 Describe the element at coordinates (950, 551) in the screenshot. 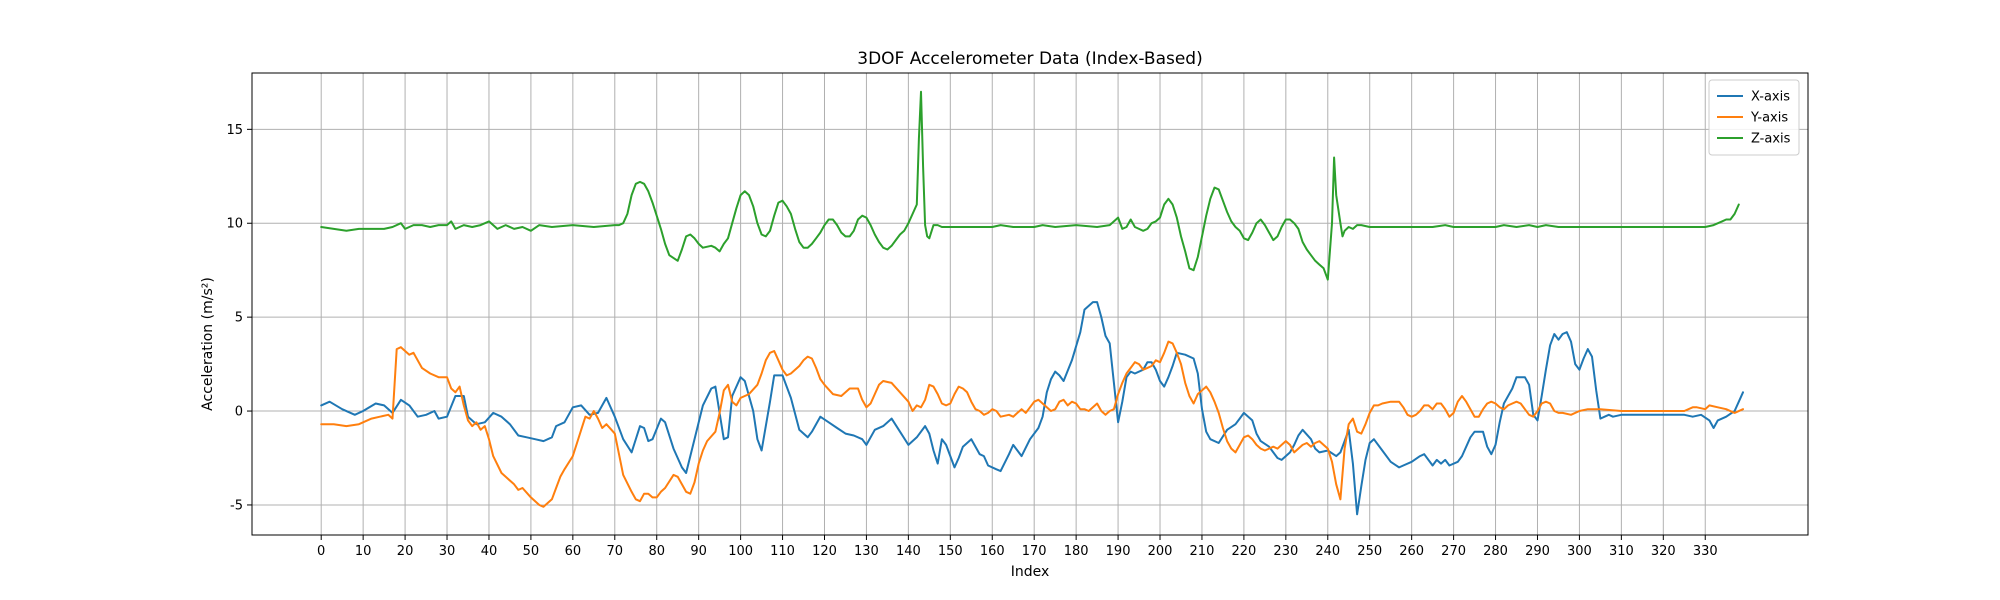

I see `x-tick-label: 150` at that location.